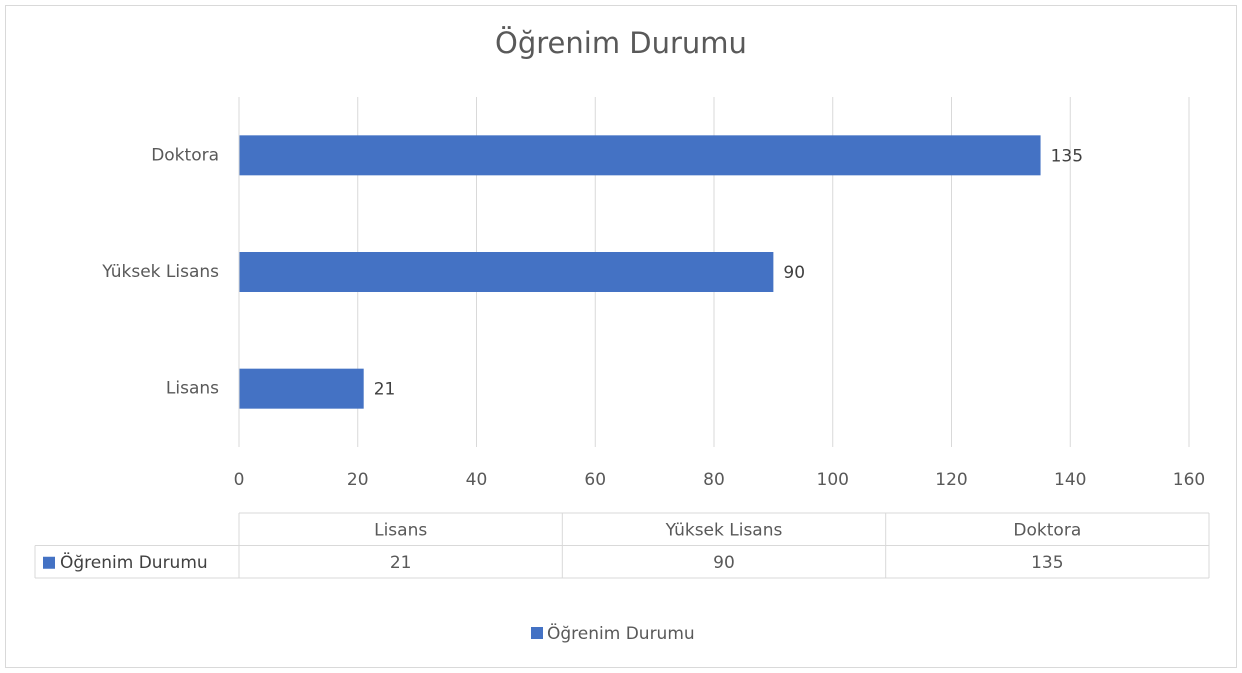 Image resolution: width=1242 pixels, height=673 pixels. I want to click on x-tick-label: 120, so click(951, 480).